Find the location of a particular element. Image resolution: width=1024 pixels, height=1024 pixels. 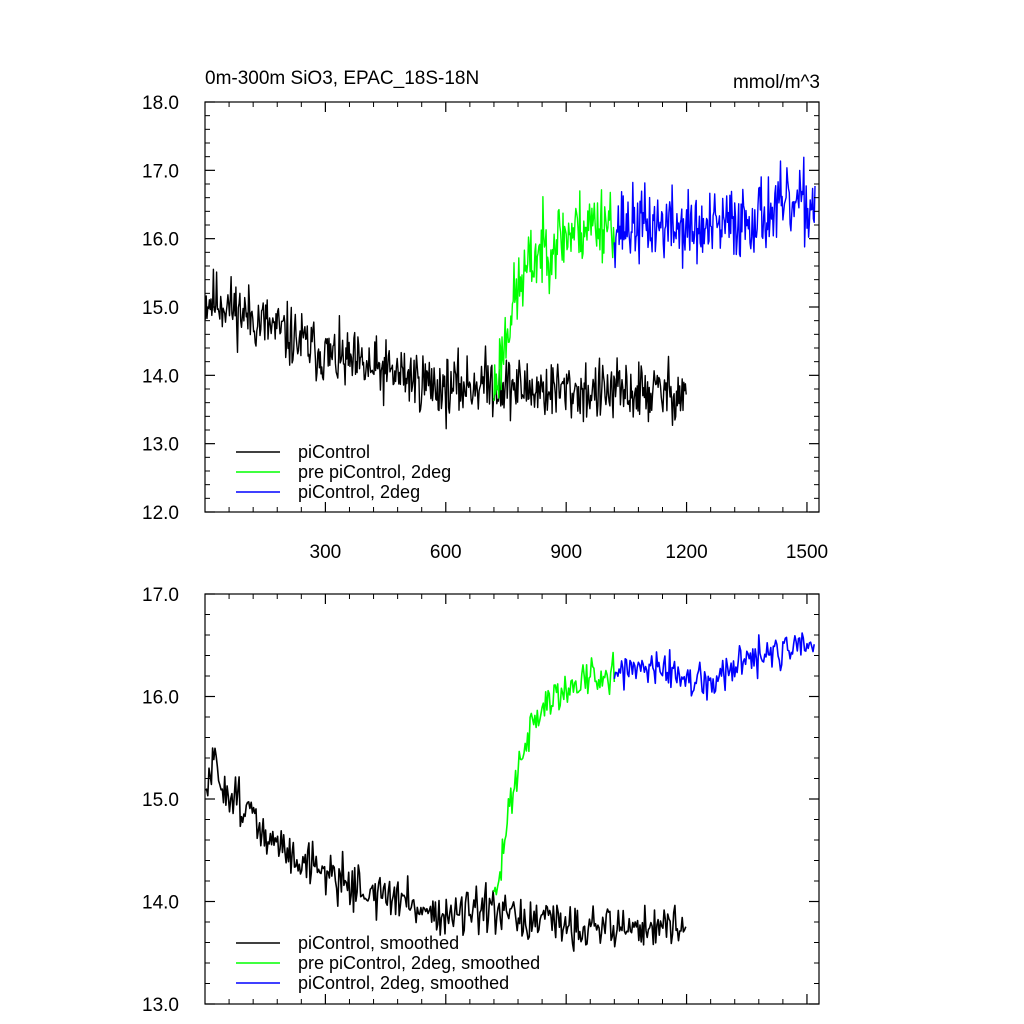

y-tick-label: 12.0 is located at coordinates (160, 513).